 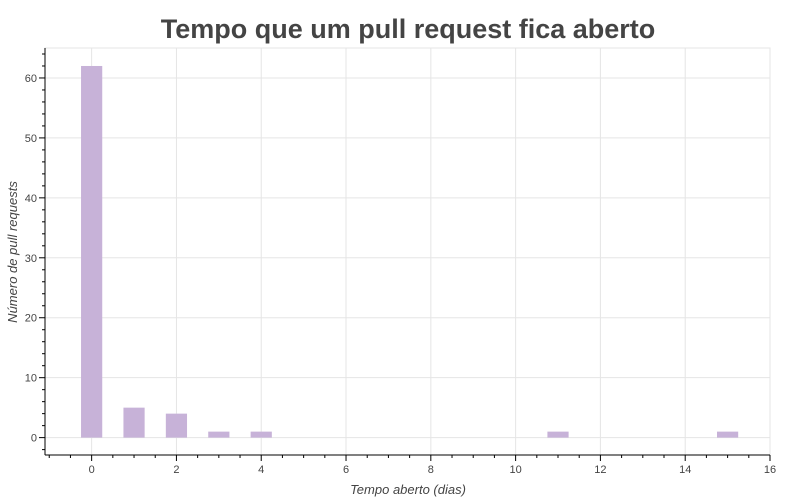 What do you see at coordinates (34, 439) in the screenshot?
I see `y-tick-label: 0` at bounding box center [34, 439].